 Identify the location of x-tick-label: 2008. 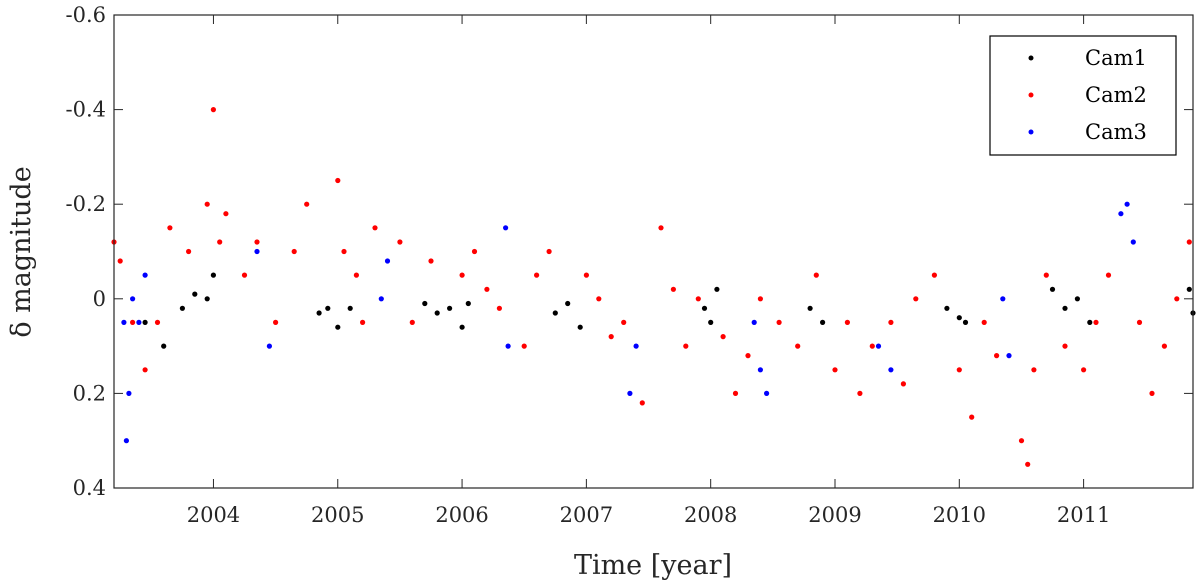
(710, 515).